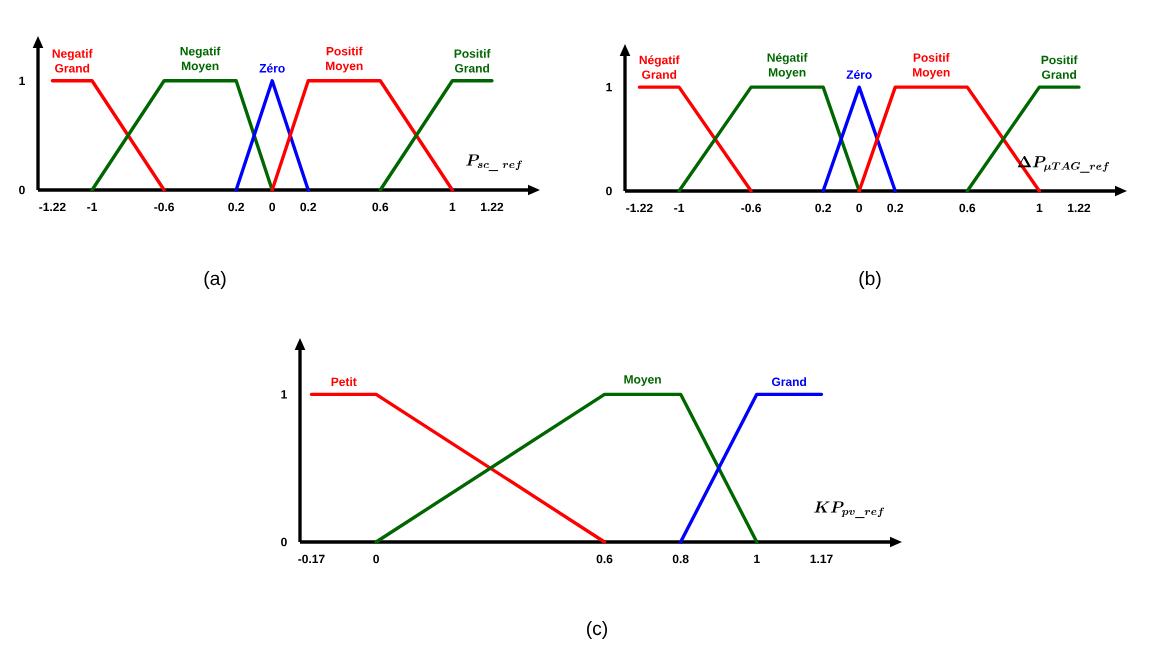 The image size is (1157, 658). What do you see at coordinates (849, 510) in the screenshot?
I see `x-axis-title: $\bm{KP_{pv\_ref}}$` at bounding box center [849, 510].